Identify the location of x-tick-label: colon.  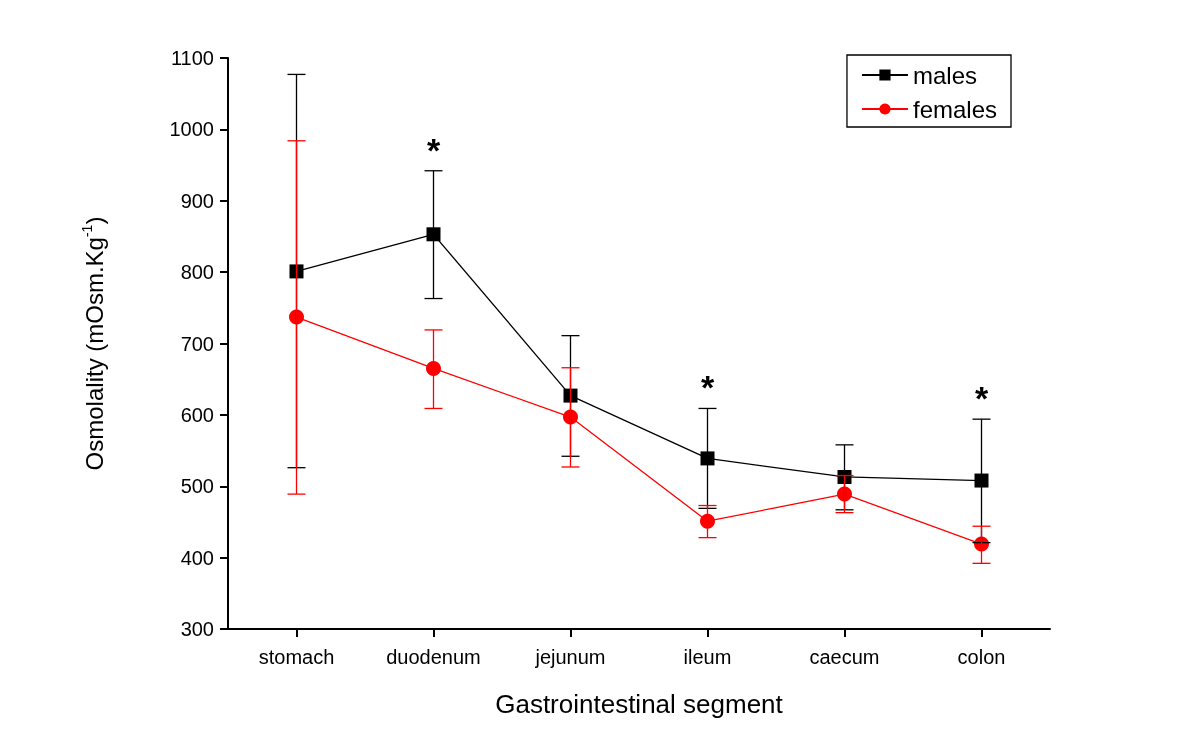
(981, 657).